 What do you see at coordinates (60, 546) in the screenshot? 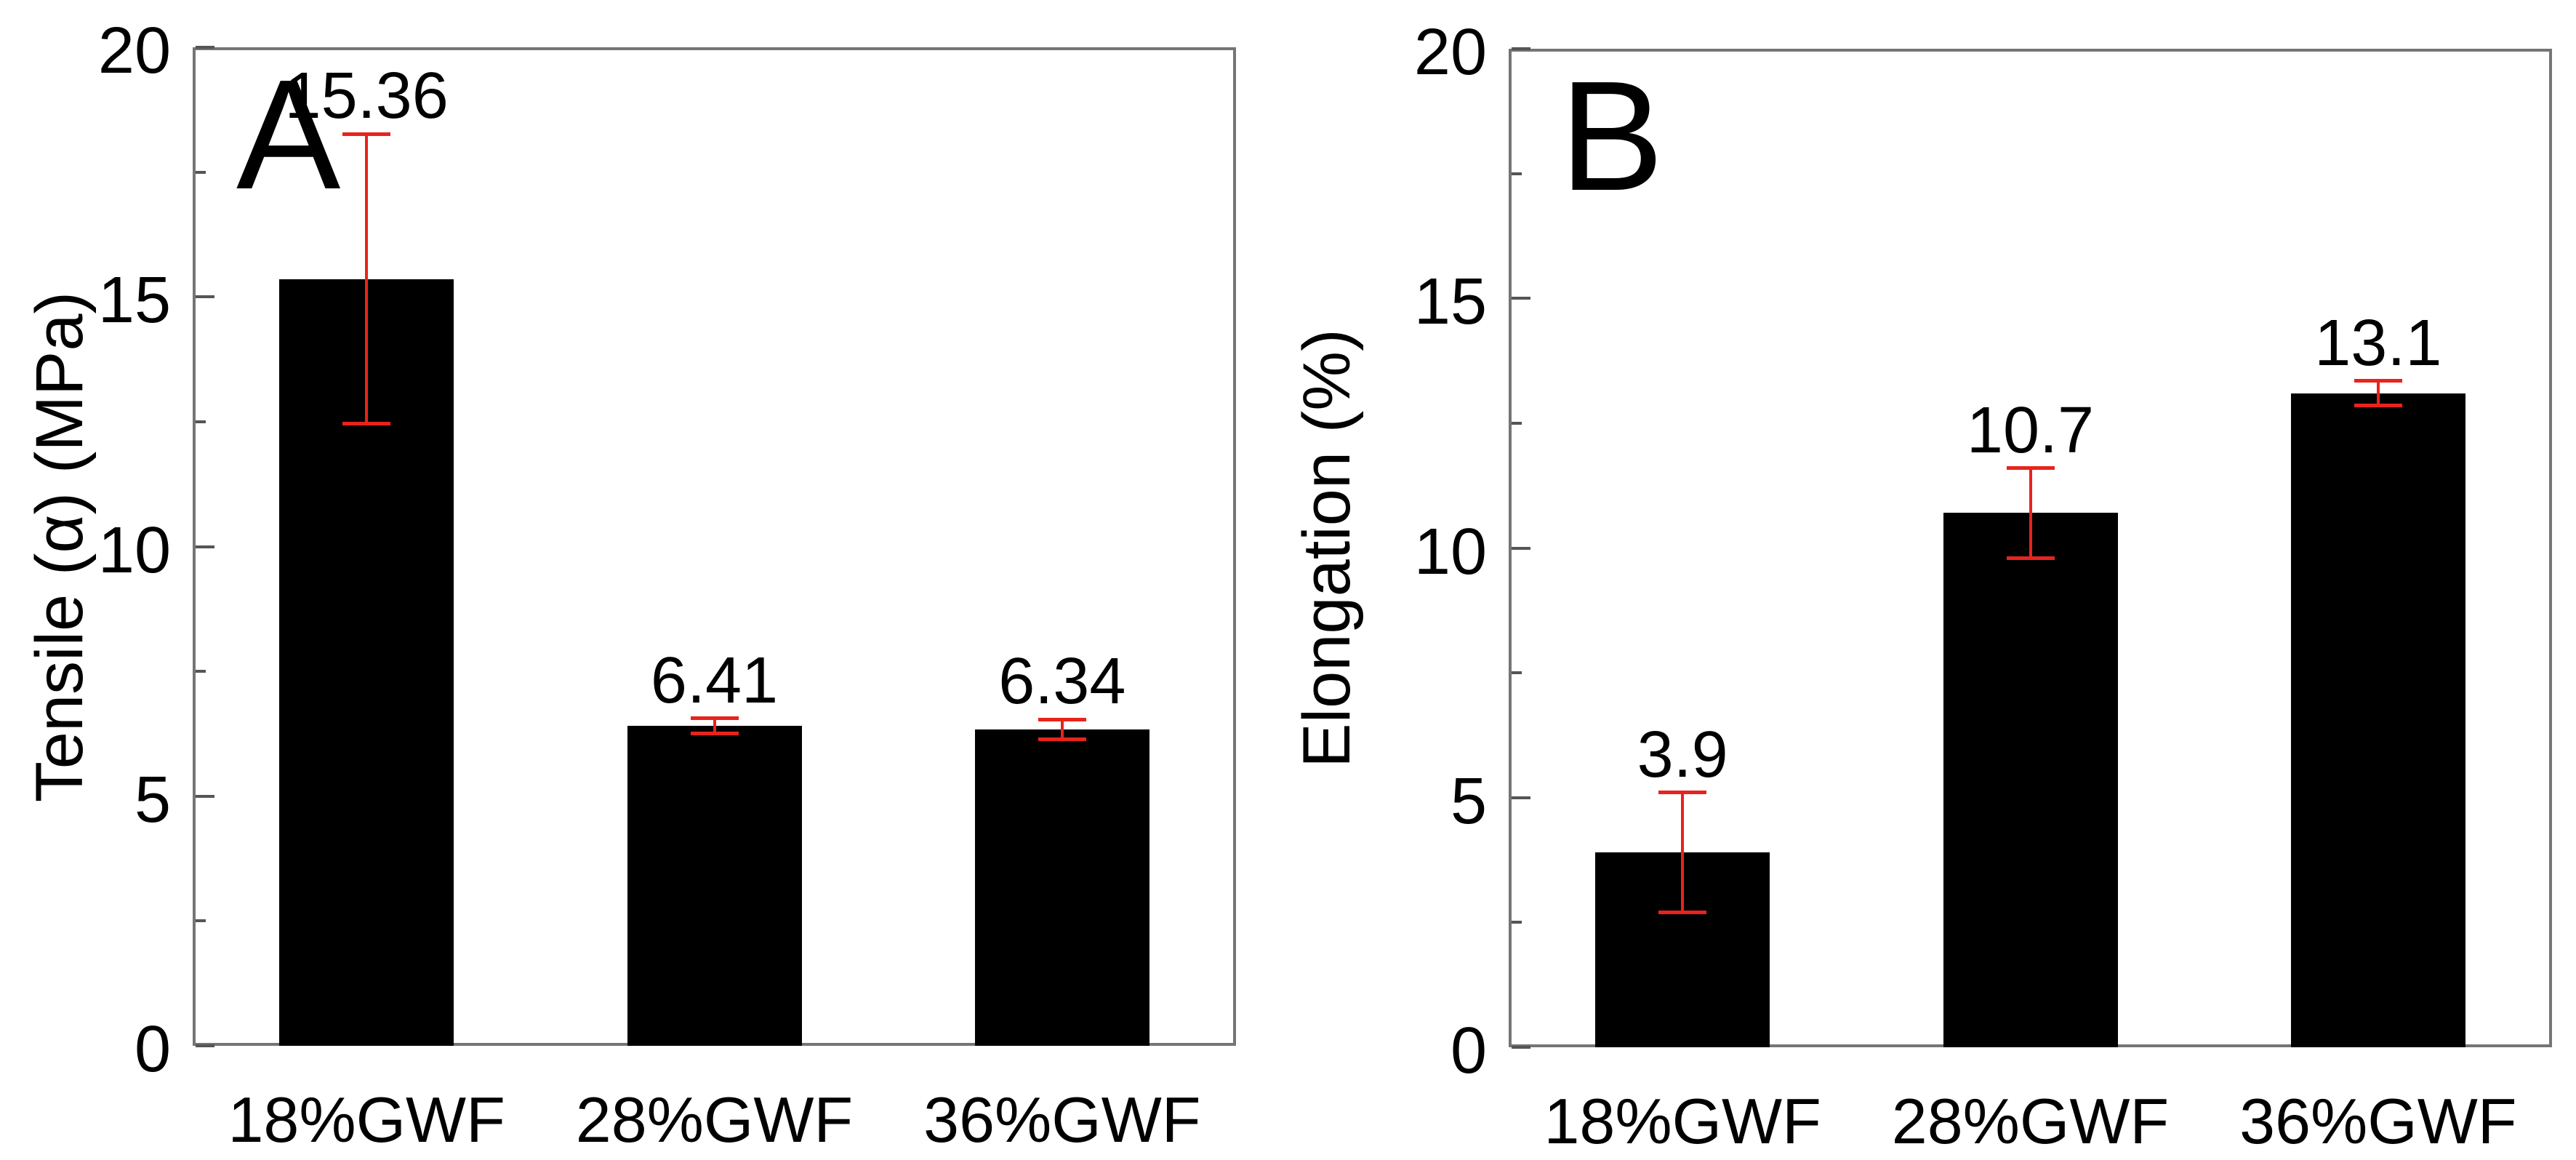
I see `y-axis-title: Tensile (α) (MPa)` at bounding box center [60, 546].